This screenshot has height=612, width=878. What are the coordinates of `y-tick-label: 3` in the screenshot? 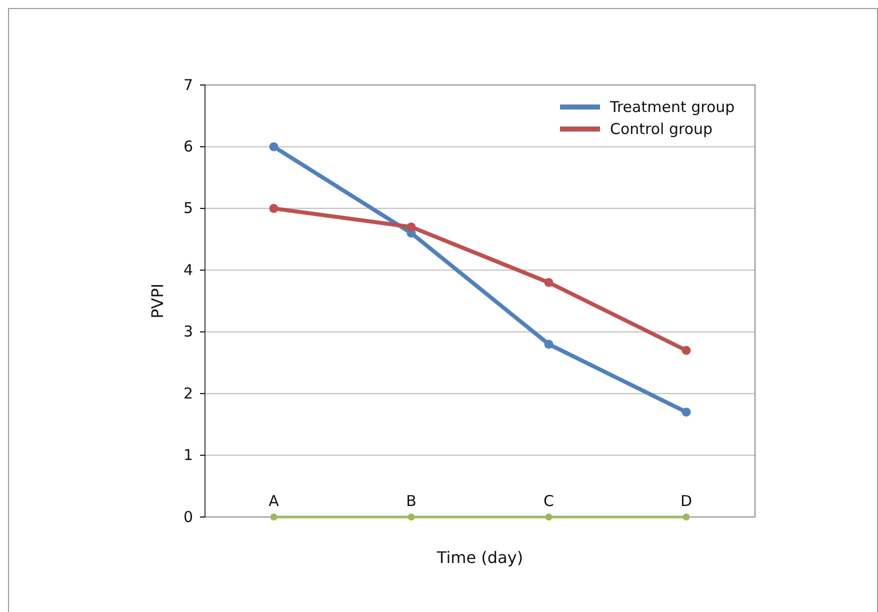 It's located at (188, 331).